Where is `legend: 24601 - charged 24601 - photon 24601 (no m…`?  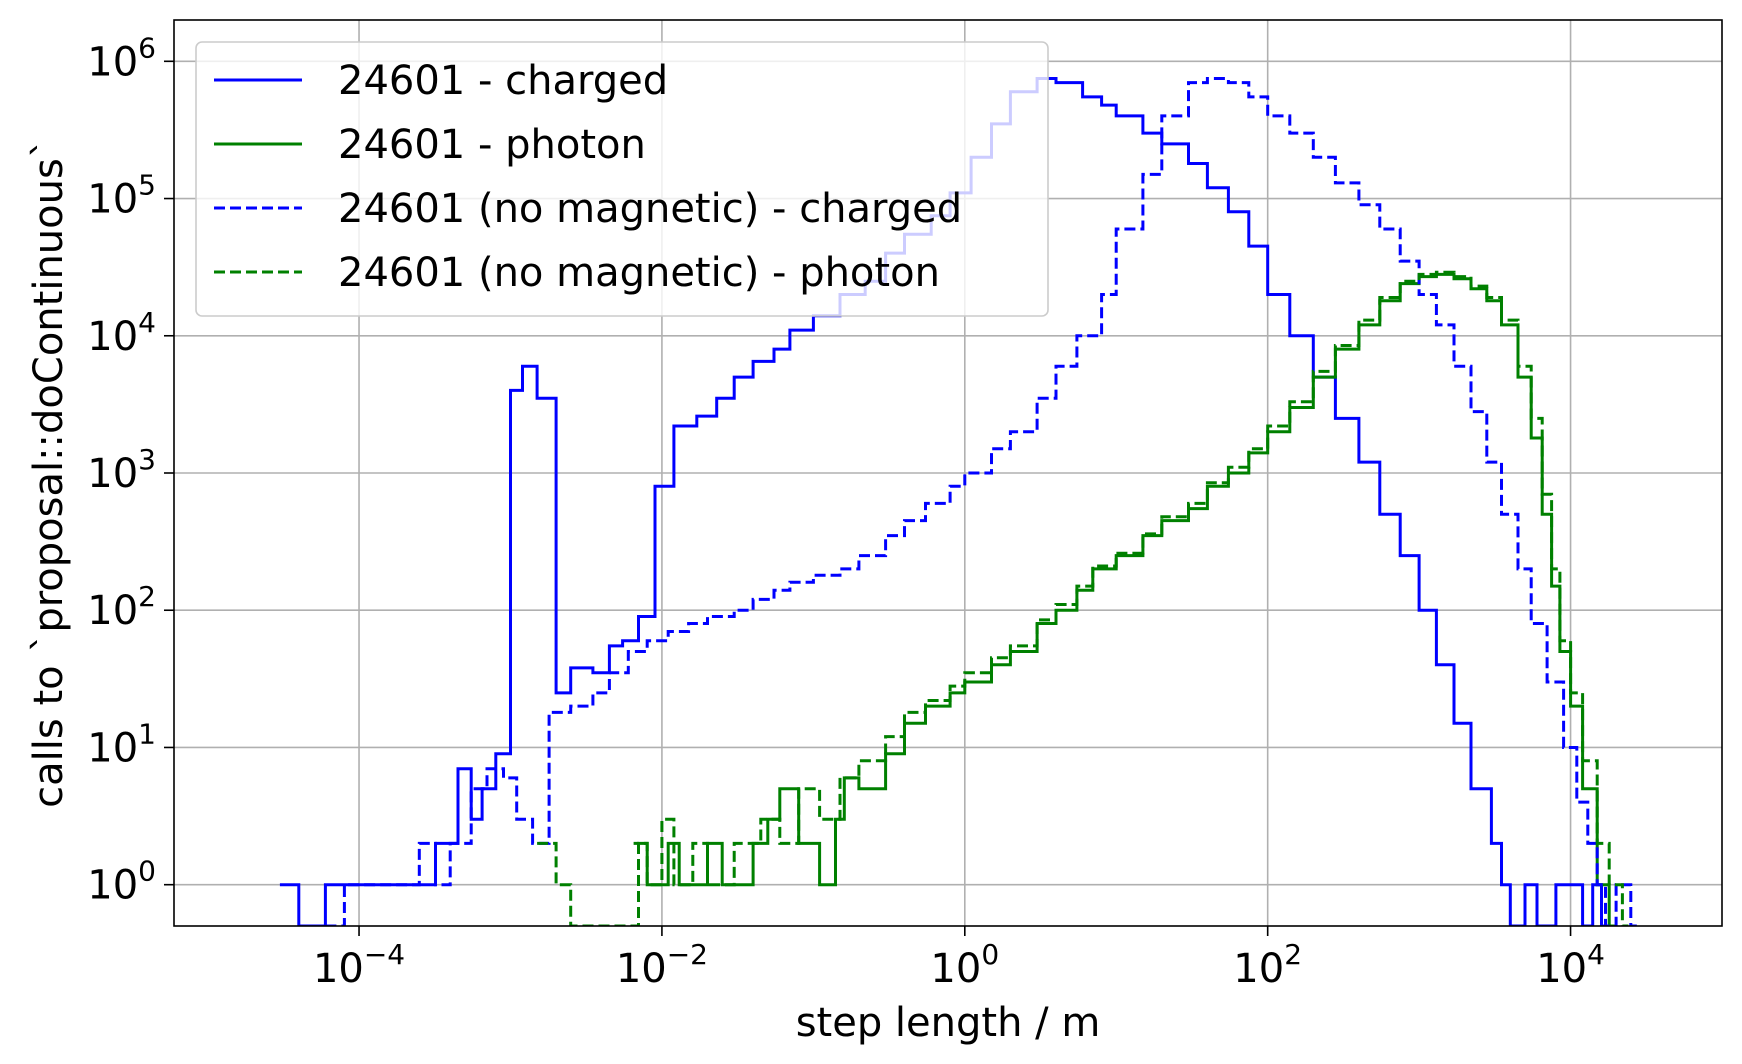 legend: 24601 - charged 24601 - photon 24601 (no m… is located at coordinates (622, 179).